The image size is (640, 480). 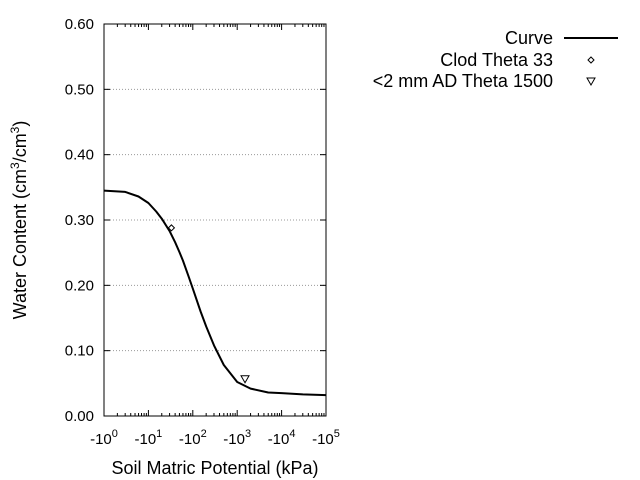 I want to click on x-tick-label: -105, so click(x=326, y=438).